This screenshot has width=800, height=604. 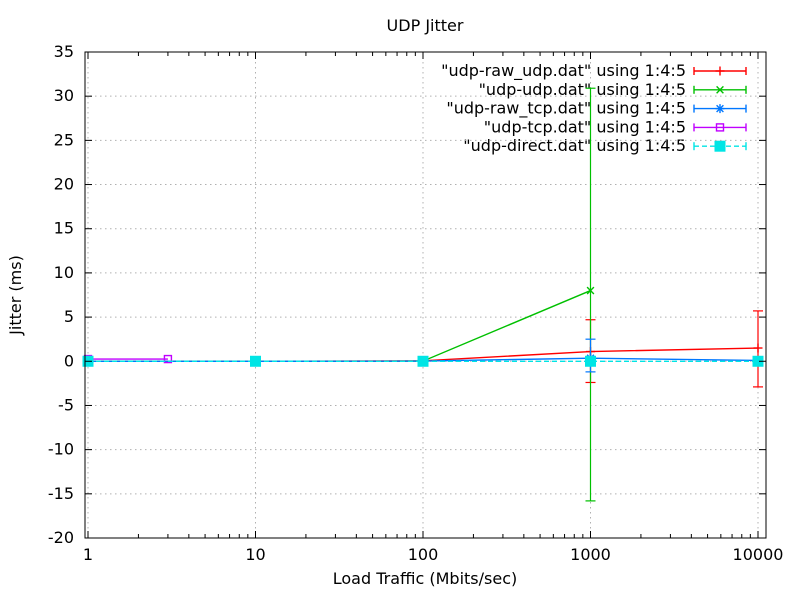 What do you see at coordinates (61, 537) in the screenshot?
I see `y-tick-label: -20` at bounding box center [61, 537].